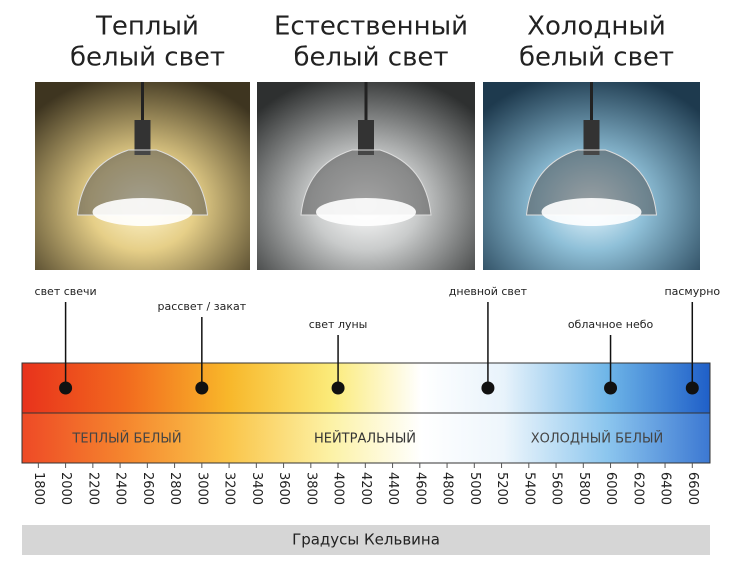 This screenshot has width=735, height=567. What do you see at coordinates (120, 488) in the screenshot?
I see `tick-label: 2400` at bounding box center [120, 488].